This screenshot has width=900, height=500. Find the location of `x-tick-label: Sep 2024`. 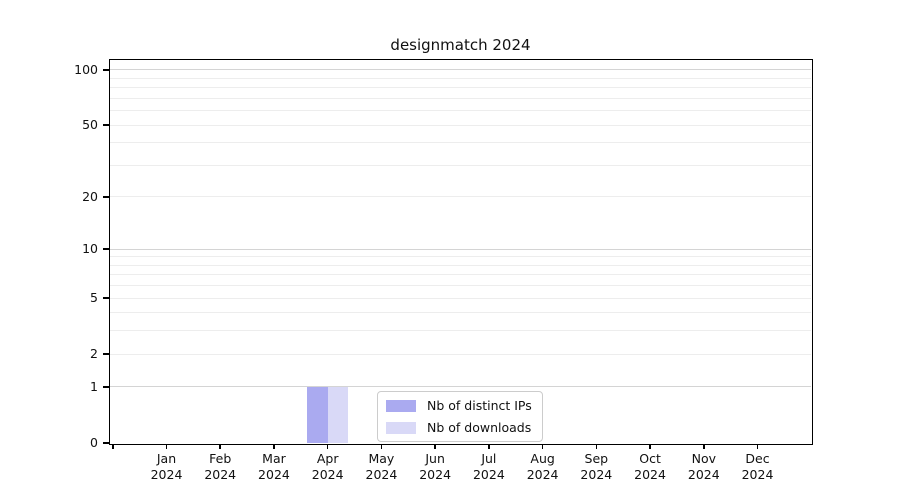

x-tick-label: Sep 2024 is located at coordinates (596, 467).